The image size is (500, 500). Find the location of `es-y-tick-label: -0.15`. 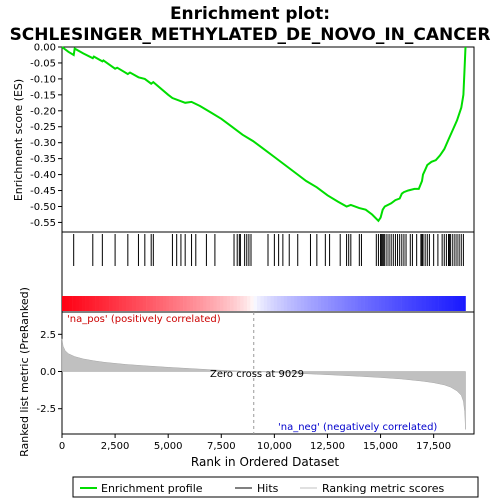

es-y-tick-label: -0.15 is located at coordinates (43, 95).